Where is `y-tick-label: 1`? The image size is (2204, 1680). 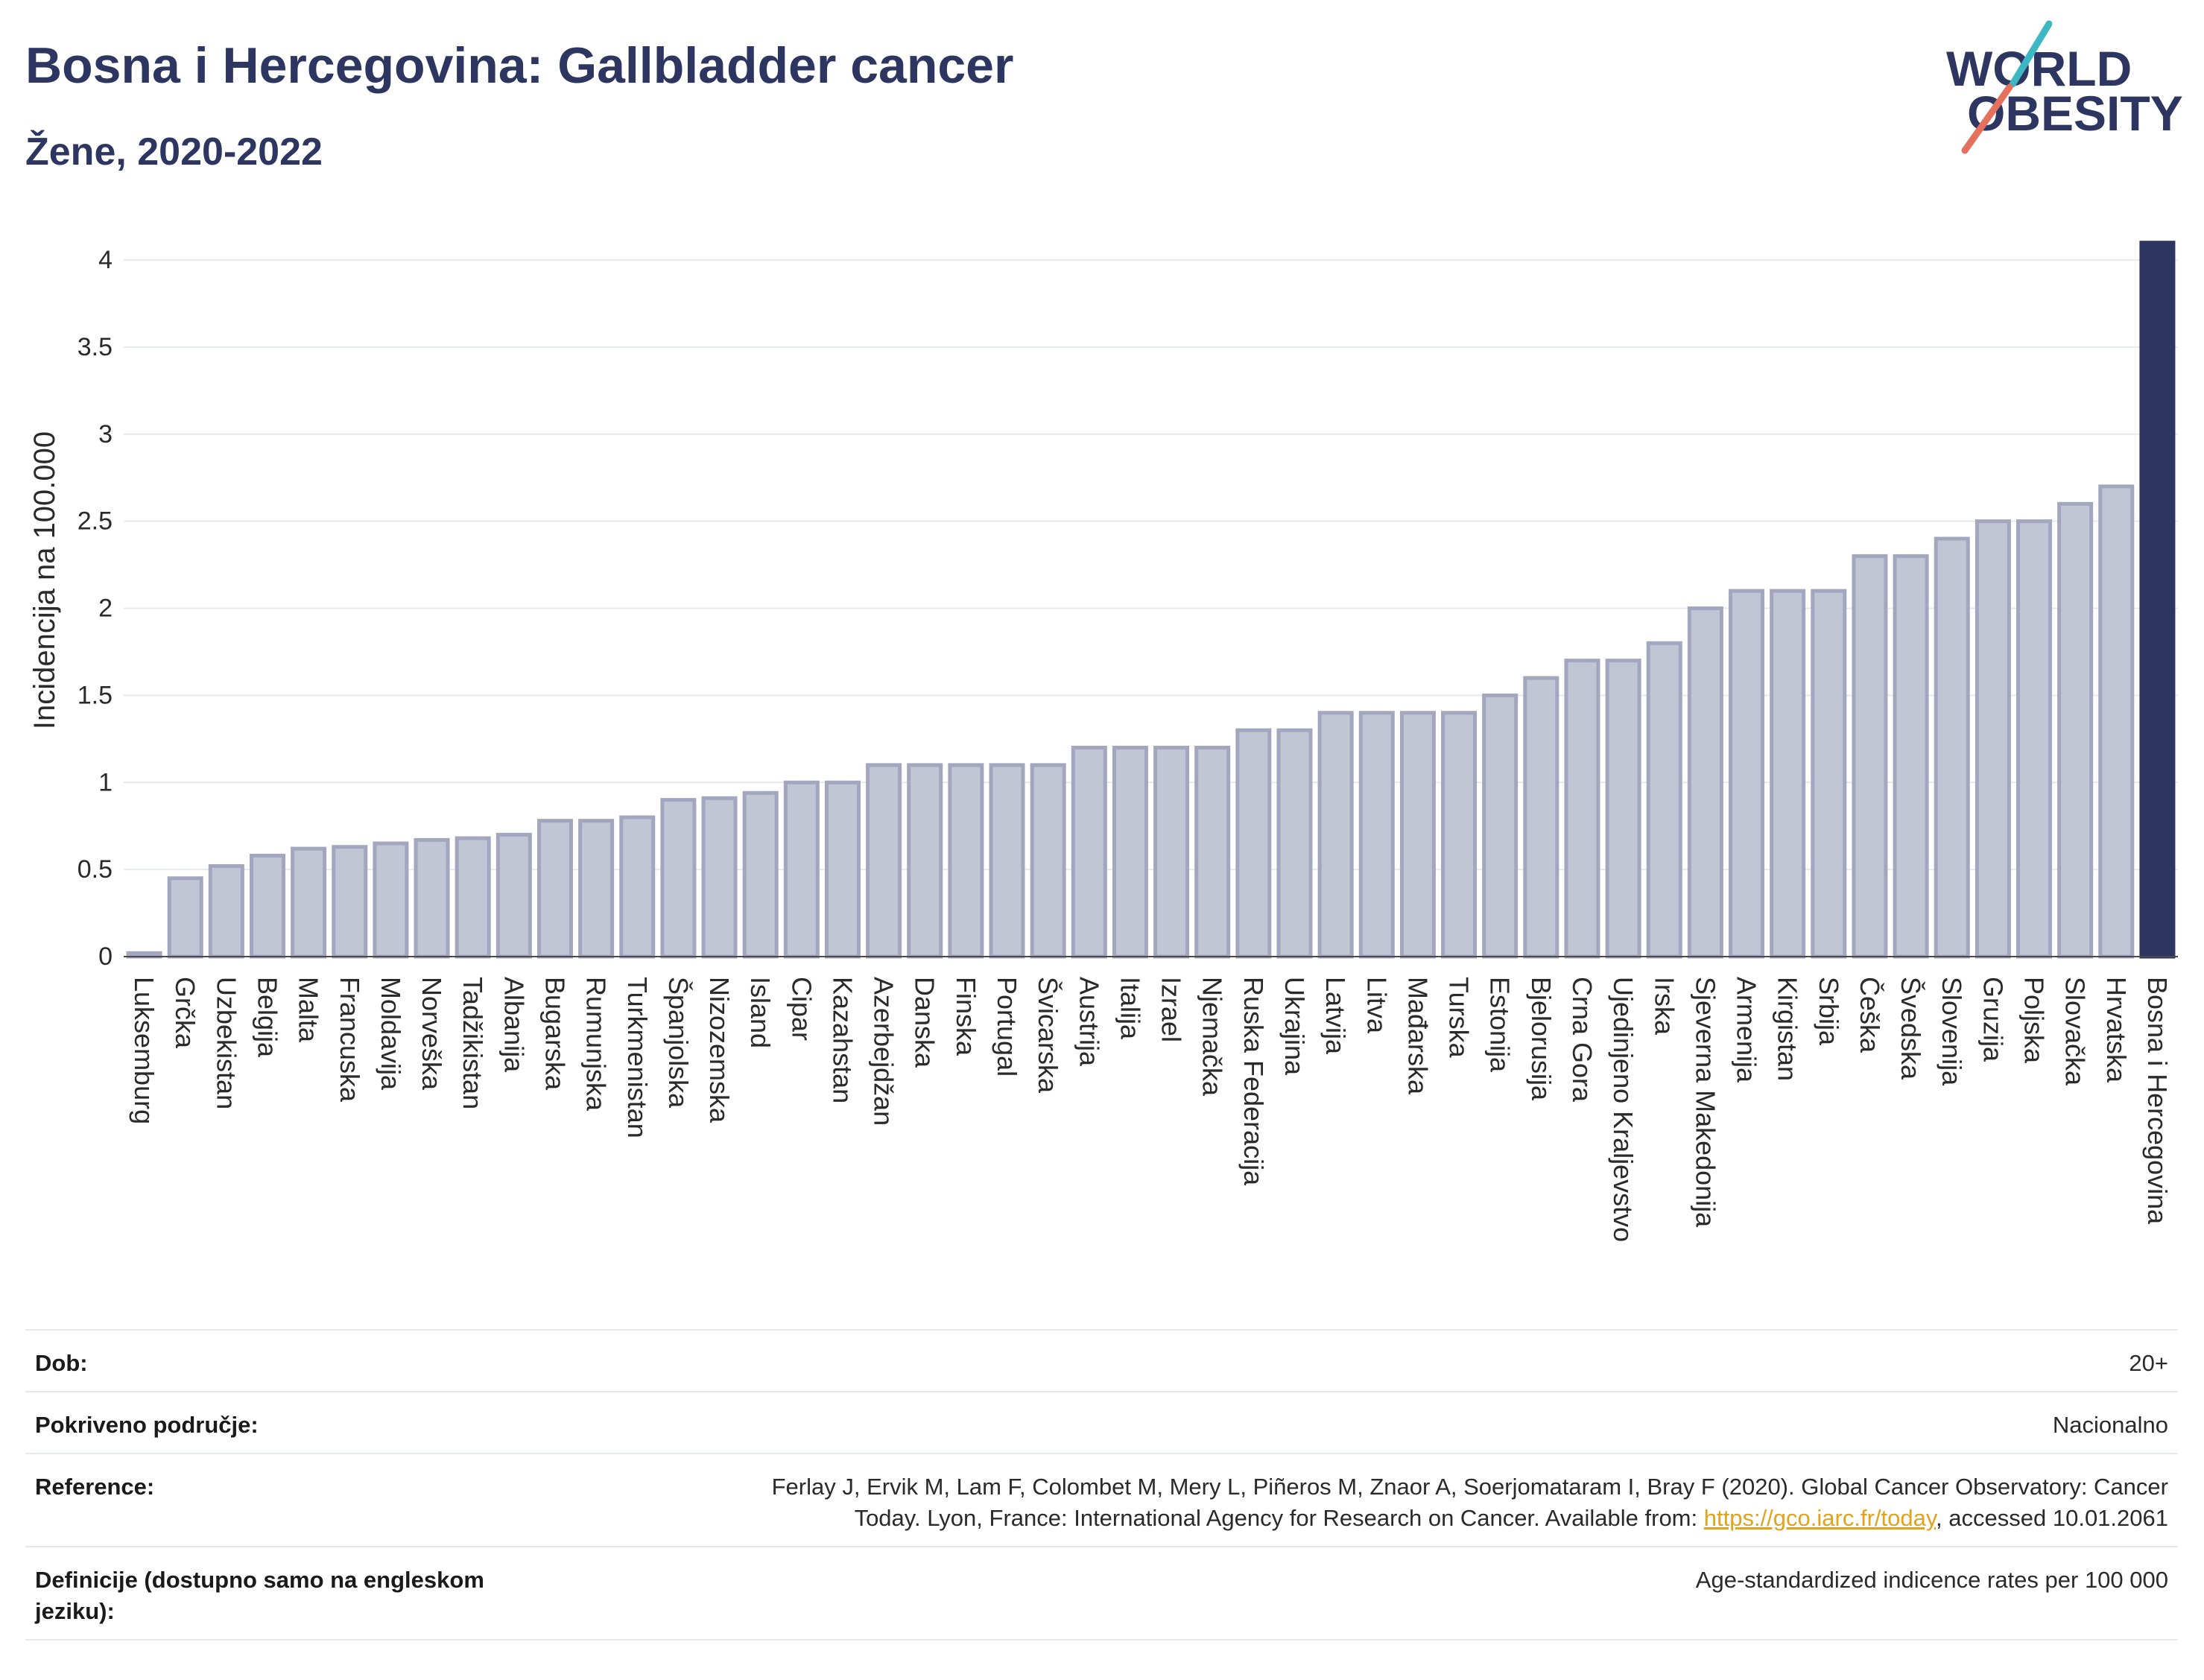 y-tick-label: 1 is located at coordinates (105, 782).